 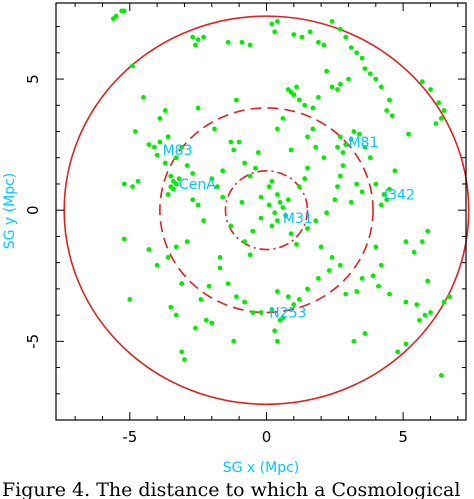 I want to click on distance-circle-dash-dot, so click(x=266, y=210).